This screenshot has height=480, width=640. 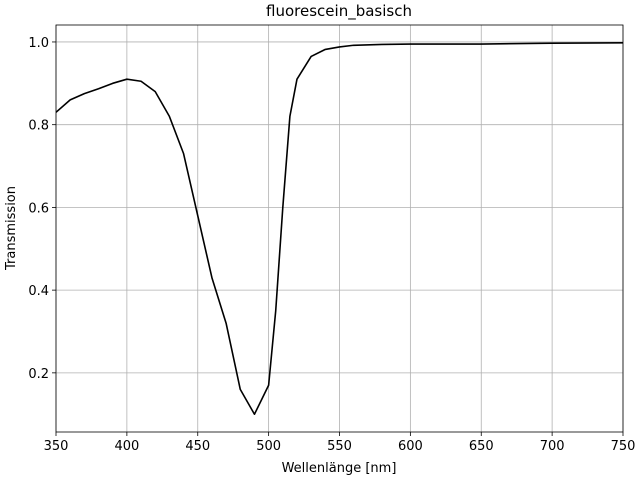 What do you see at coordinates (38, 291) in the screenshot?
I see `y-tick-label: 0.4` at bounding box center [38, 291].